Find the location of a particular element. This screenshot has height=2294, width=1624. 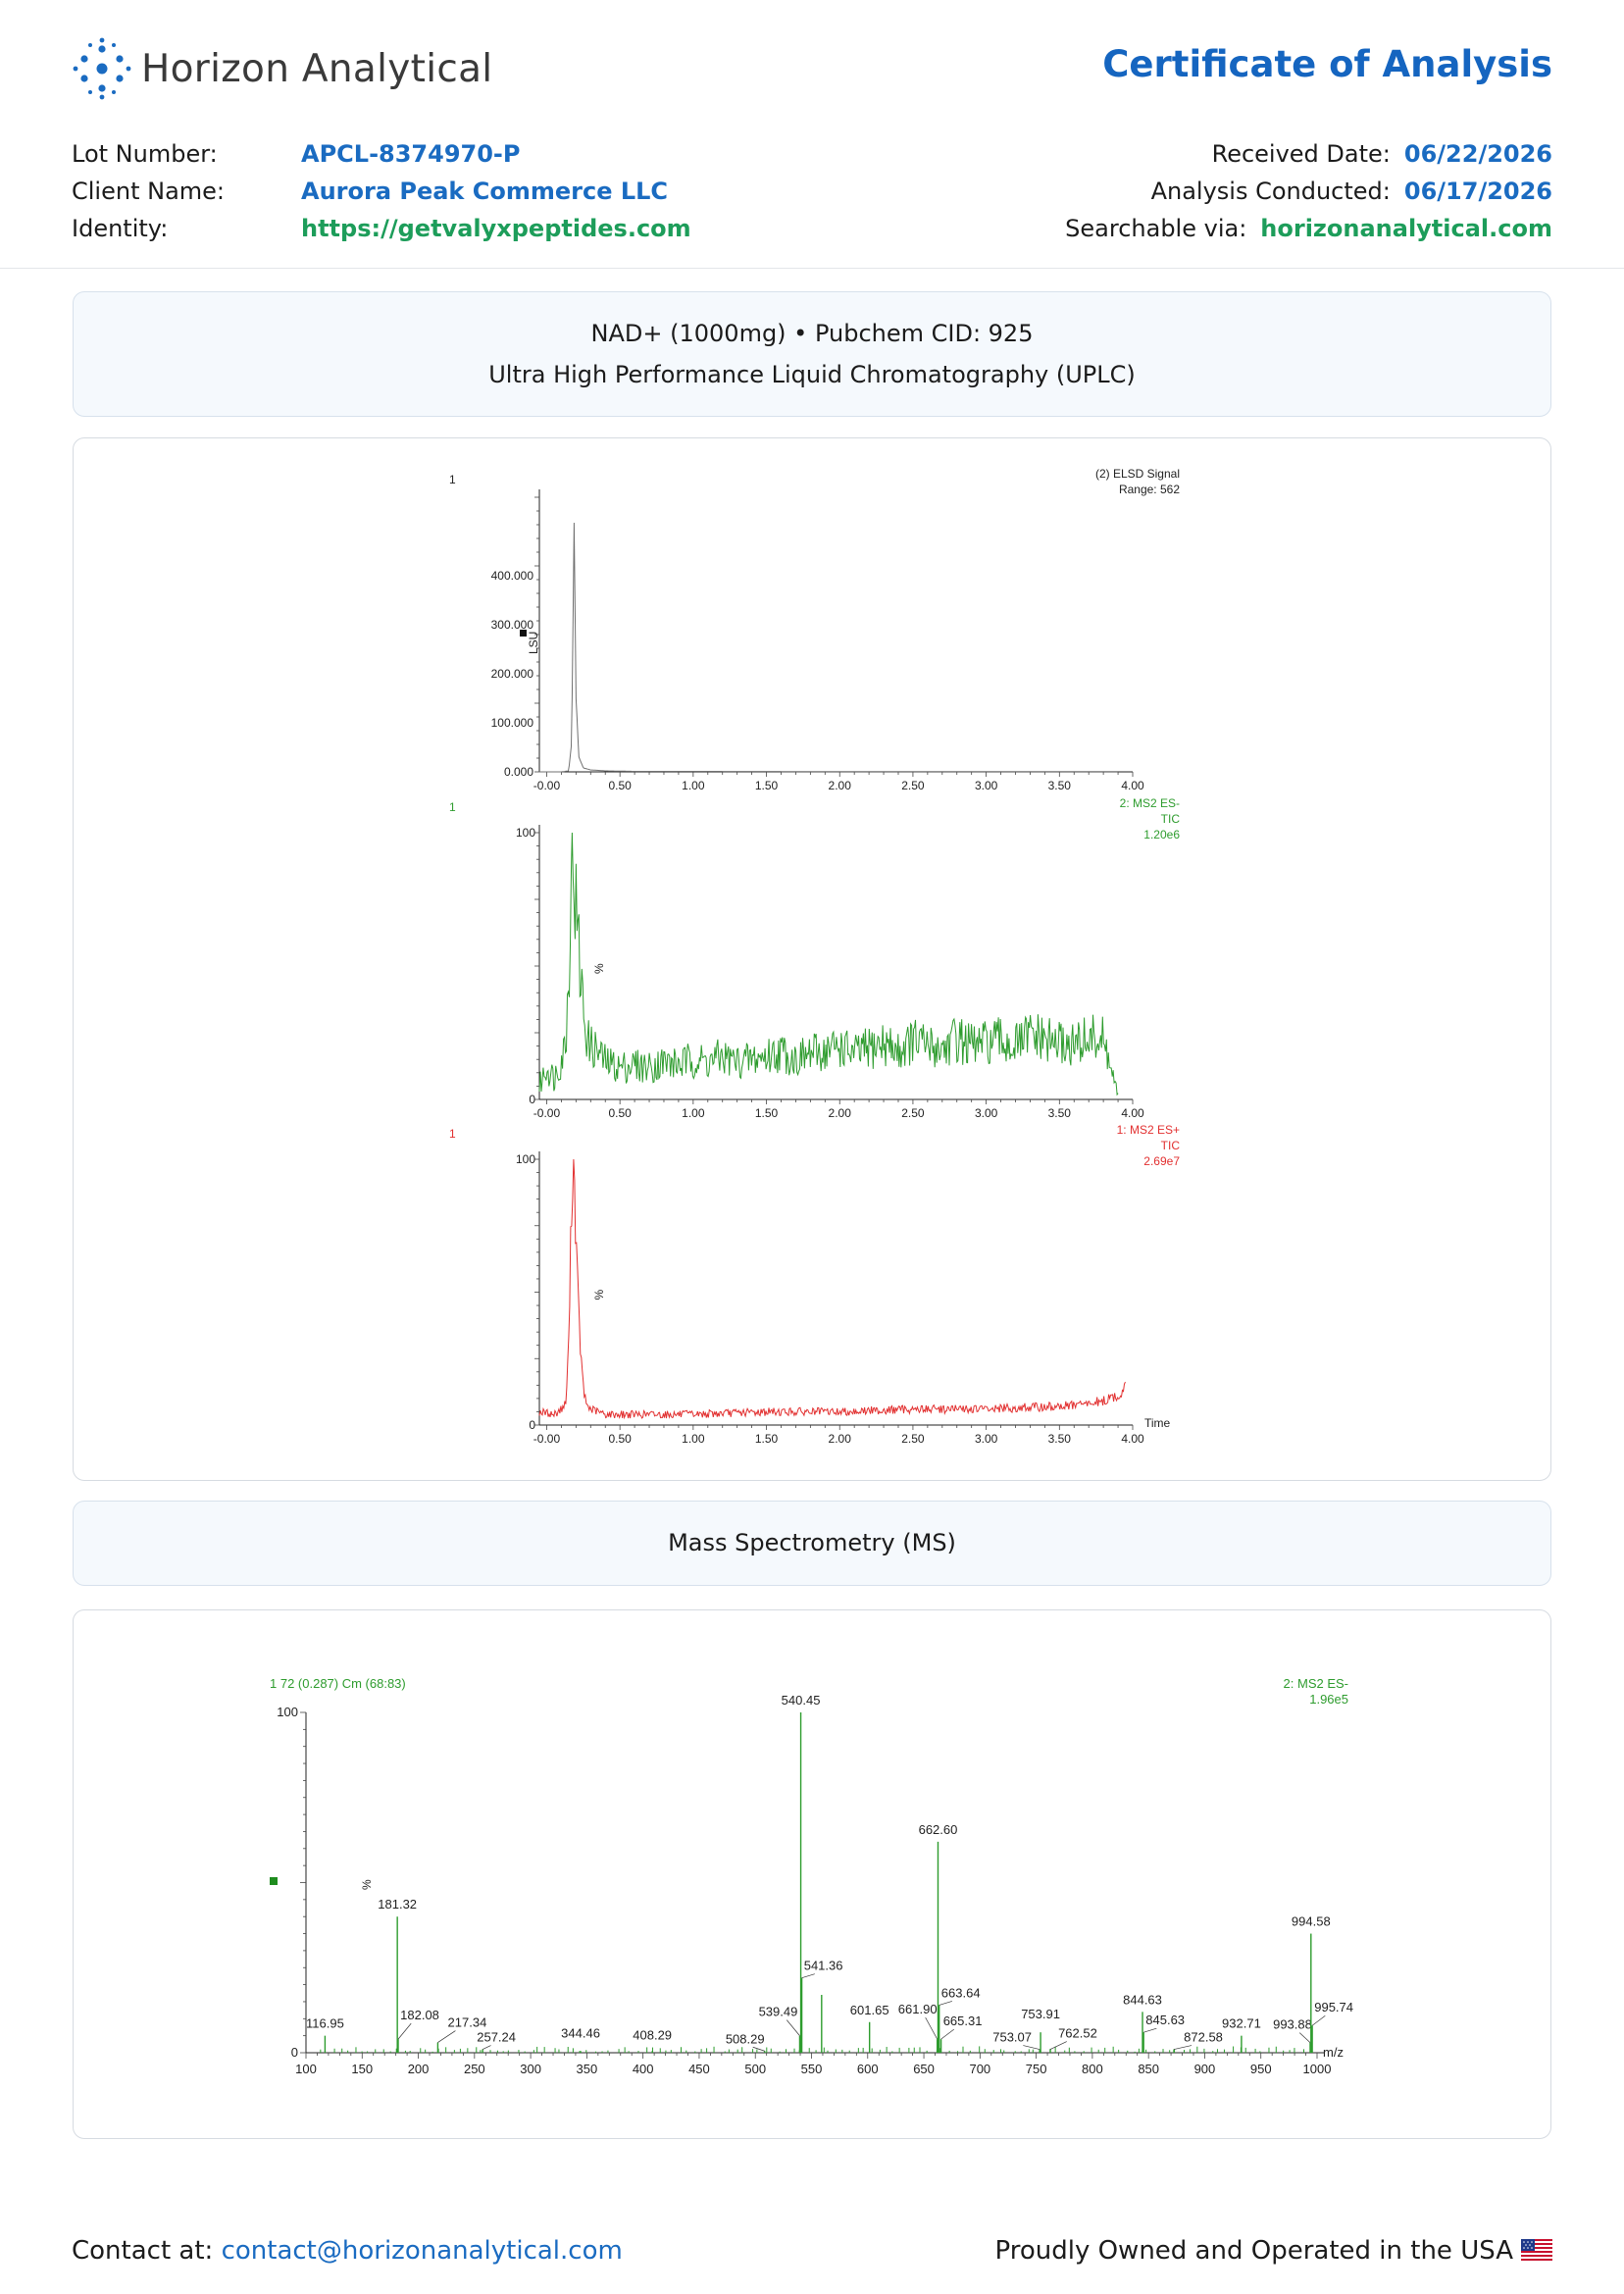

peak-label: 661.90 is located at coordinates (918, 2009).